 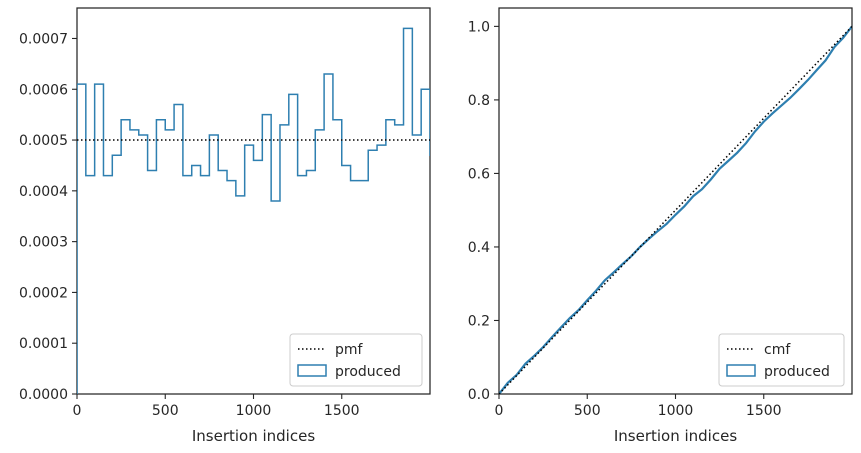 I want to click on y-tick-label: 0.0005, so click(x=43, y=141).